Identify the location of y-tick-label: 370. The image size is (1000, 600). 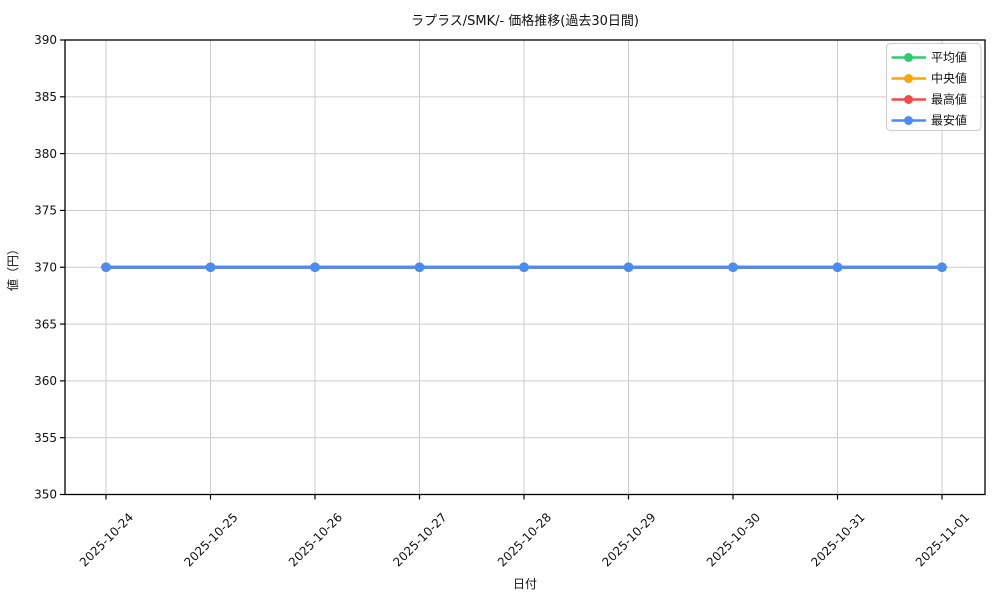
(45, 267).